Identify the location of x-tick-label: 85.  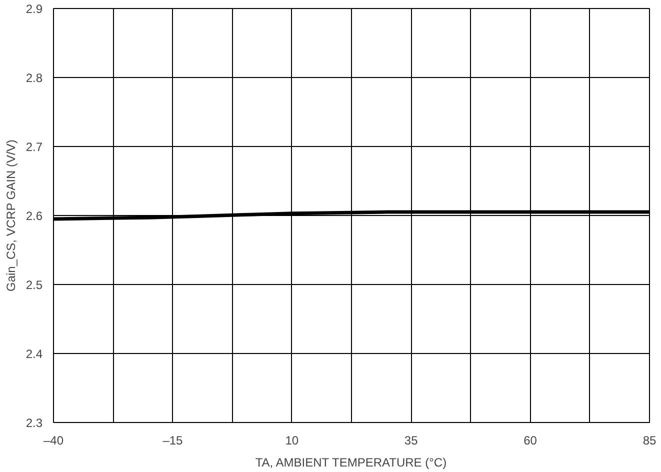
(649, 441).